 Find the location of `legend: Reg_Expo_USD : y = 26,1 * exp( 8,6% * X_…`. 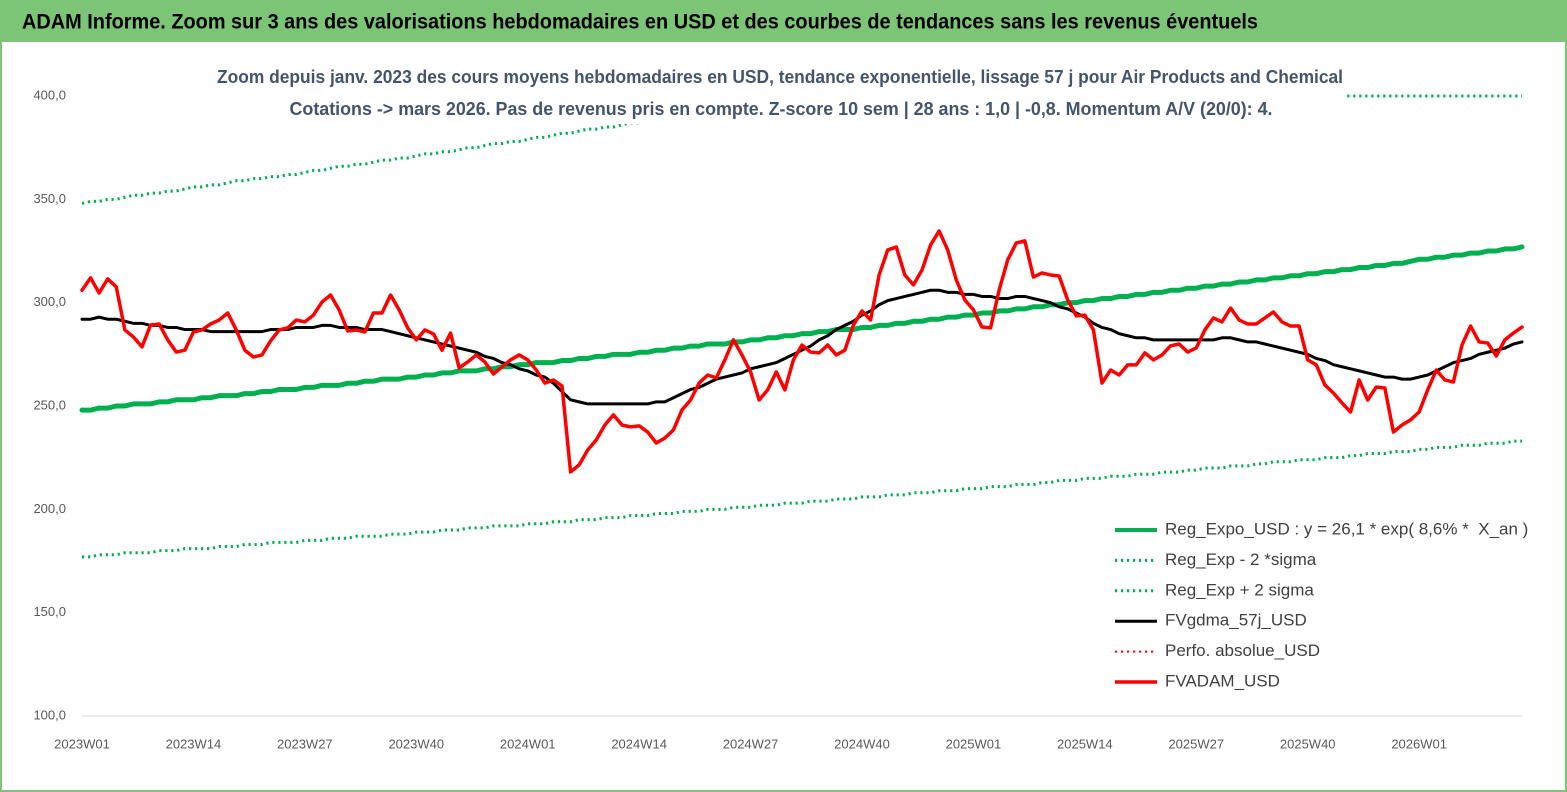

legend: Reg_Expo_USD : y = 26,1 * exp( 8,6% * X_… is located at coordinates (1321, 604).